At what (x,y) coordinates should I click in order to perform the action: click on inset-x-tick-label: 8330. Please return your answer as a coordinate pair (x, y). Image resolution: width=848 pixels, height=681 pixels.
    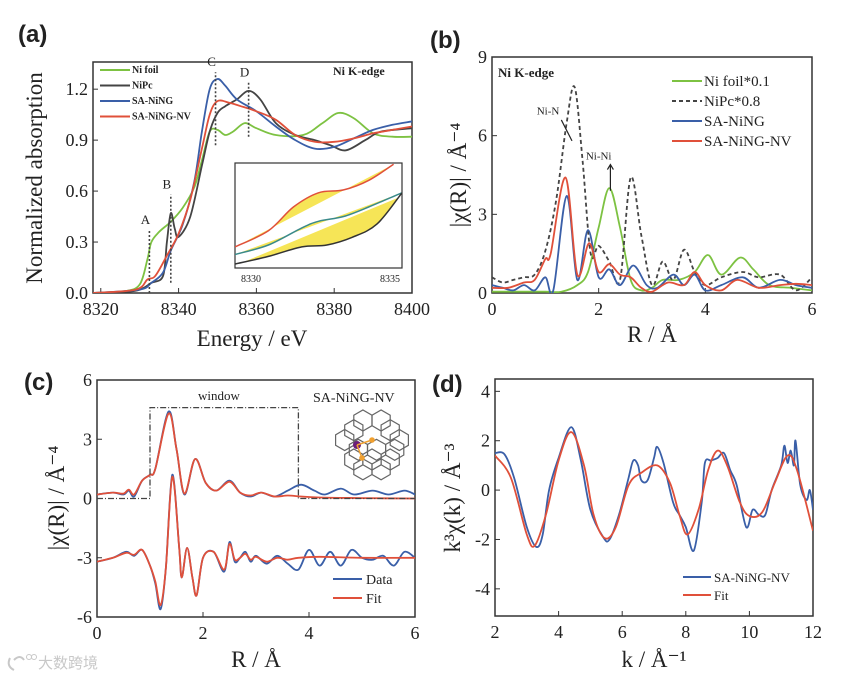
    Looking at the image, I should click on (251, 279).